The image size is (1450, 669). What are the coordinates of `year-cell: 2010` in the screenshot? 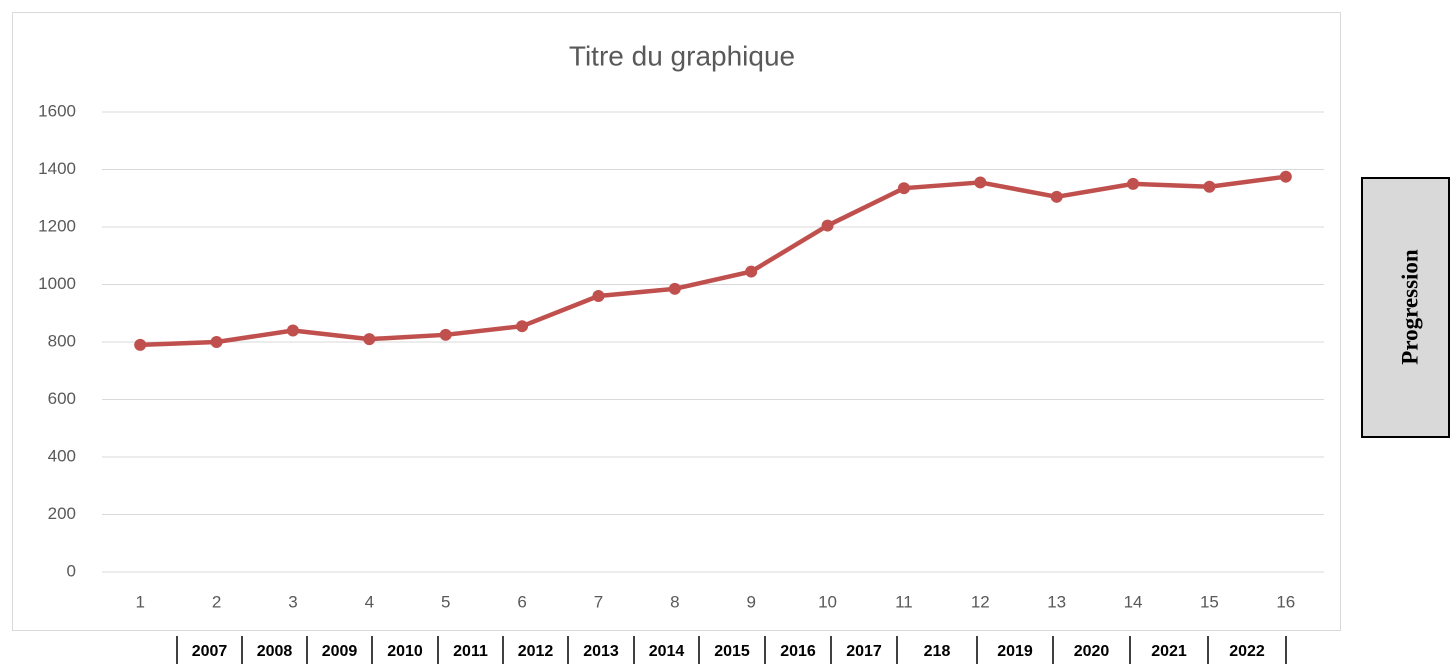 It's located at (405, 651).